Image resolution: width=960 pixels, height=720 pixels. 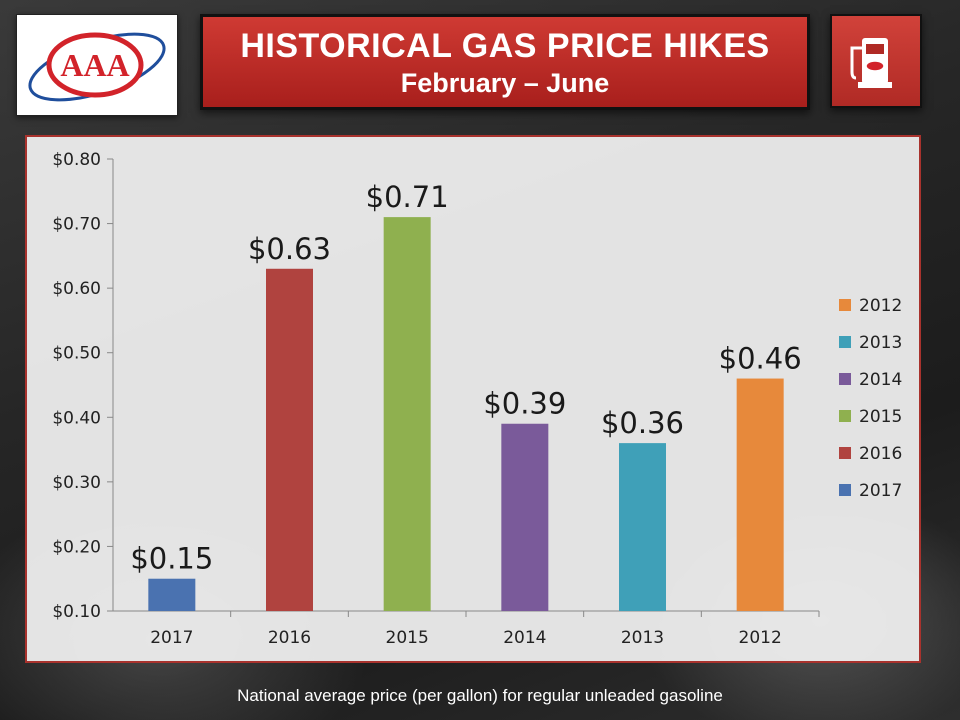 I want to click on chart-legend: 2012 2013 2014 2015 2016 2017, so click(x=870, y=398).